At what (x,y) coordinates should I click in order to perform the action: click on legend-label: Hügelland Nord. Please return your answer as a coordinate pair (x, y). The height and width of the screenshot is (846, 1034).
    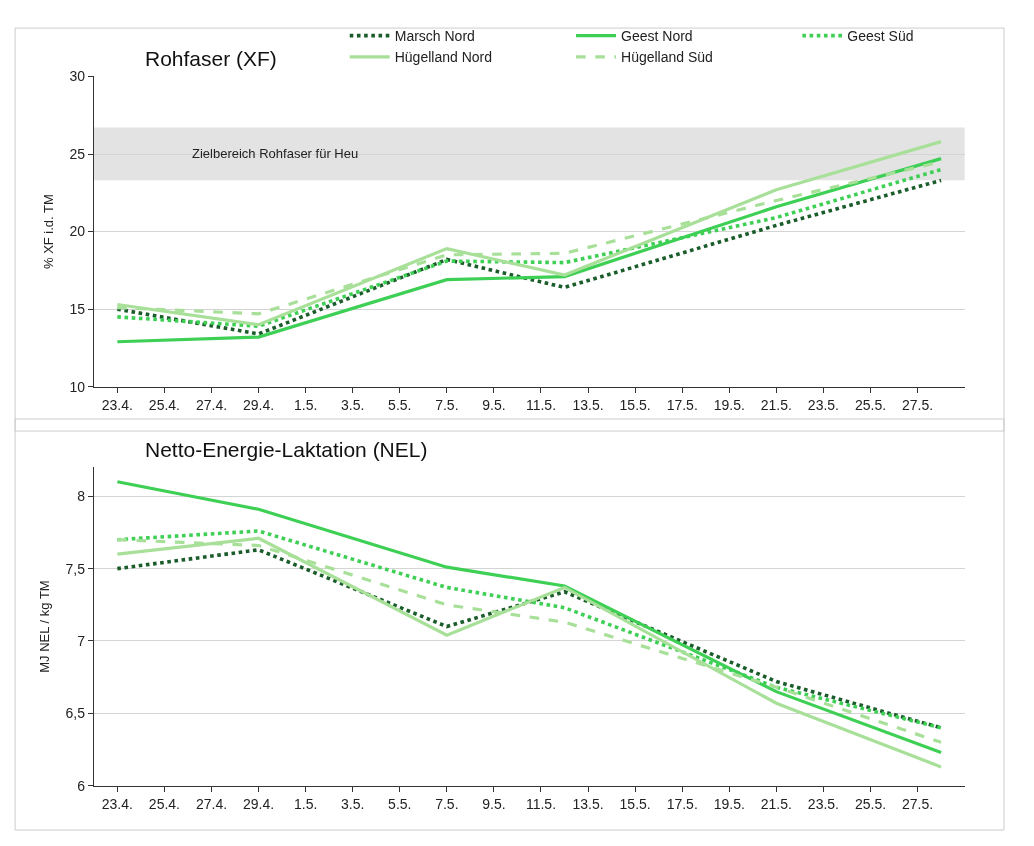
    Looking at the image, I should click on (443, 57).